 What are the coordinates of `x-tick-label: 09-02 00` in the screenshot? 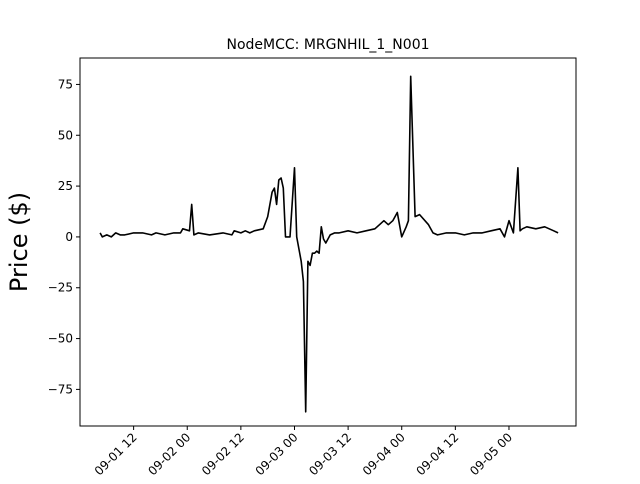 It's located at (169, 454).